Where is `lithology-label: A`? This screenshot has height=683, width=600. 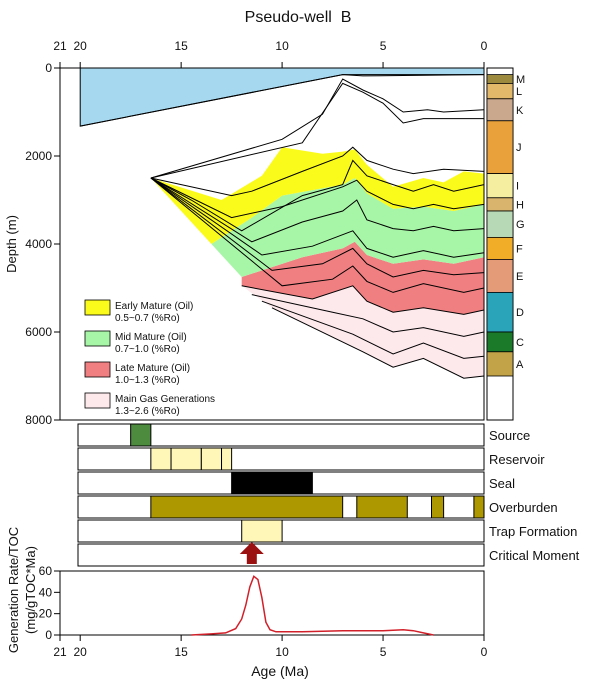 lithology-label: A is located at coordinates (520, 365).